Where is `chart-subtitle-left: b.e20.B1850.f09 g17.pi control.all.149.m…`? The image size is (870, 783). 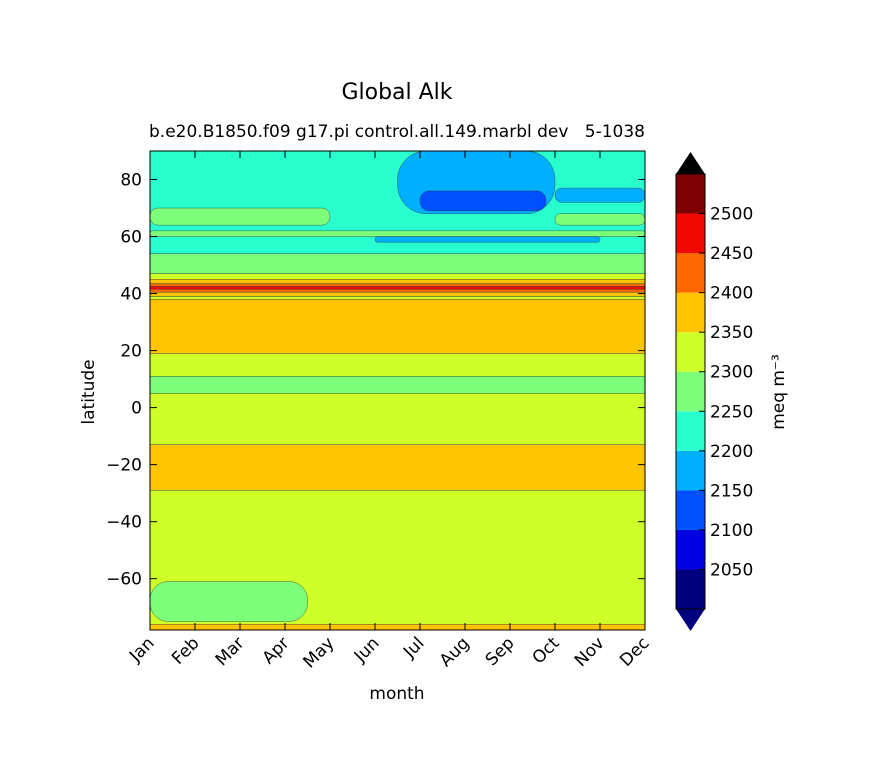
chart-subtitle-left: b.e20.B1850.f09 g17.pi control.all.149.m… is located at coordinates (358, 132).